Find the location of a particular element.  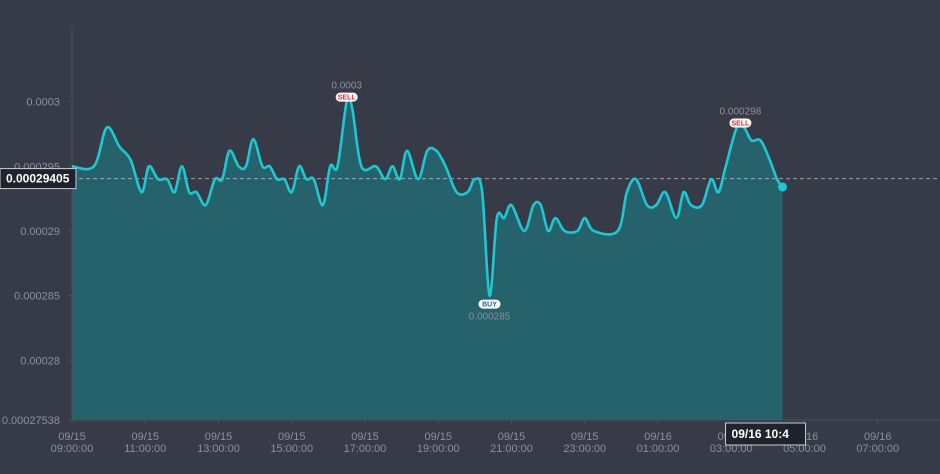

current-price-text: 0.00029405 is located at coordinates (38, 179).